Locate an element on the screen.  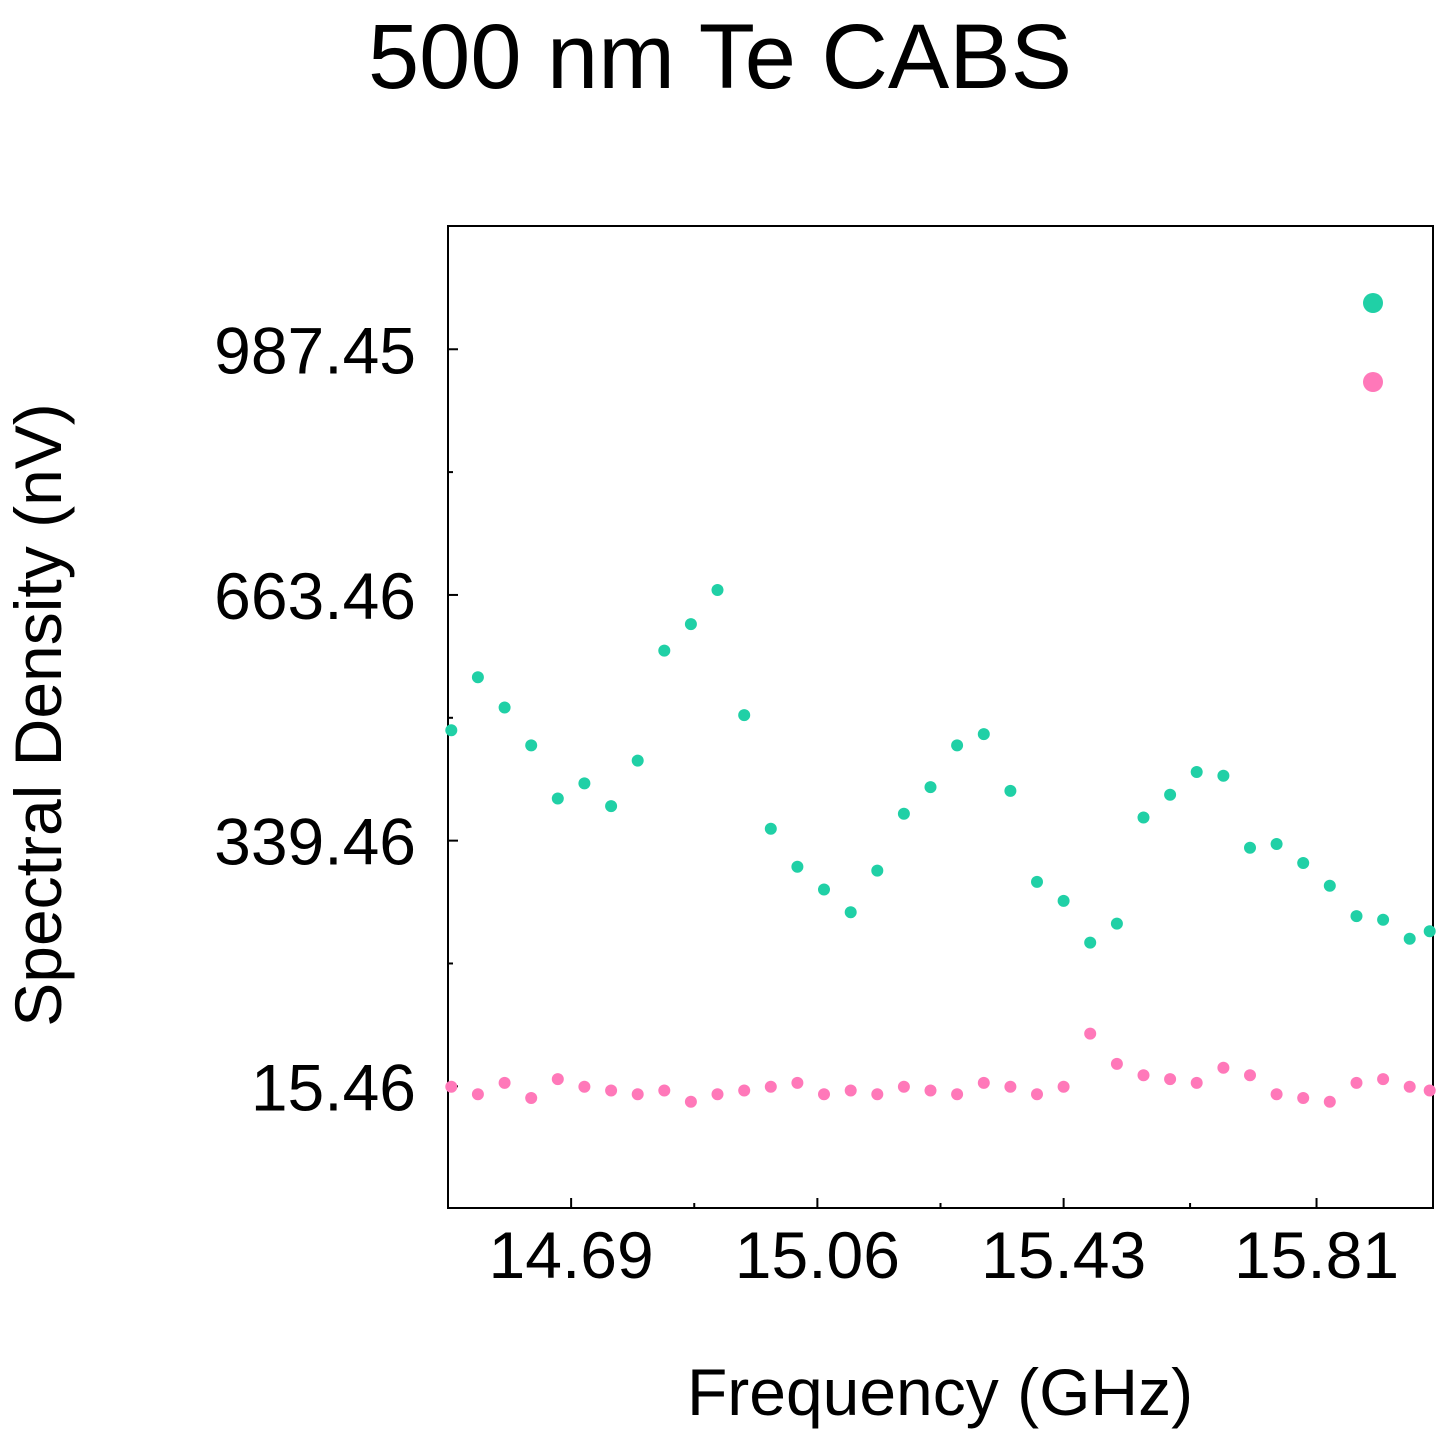
y-tick-label: 15.46 is located at coordinates (333, 1087).